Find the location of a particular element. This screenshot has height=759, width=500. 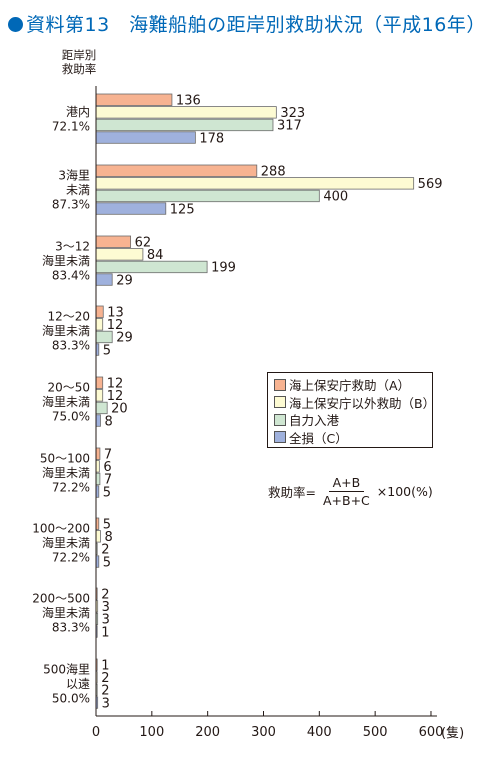

y-axis-label-line-1: 距岸別 is located at coordinates (79, 55).